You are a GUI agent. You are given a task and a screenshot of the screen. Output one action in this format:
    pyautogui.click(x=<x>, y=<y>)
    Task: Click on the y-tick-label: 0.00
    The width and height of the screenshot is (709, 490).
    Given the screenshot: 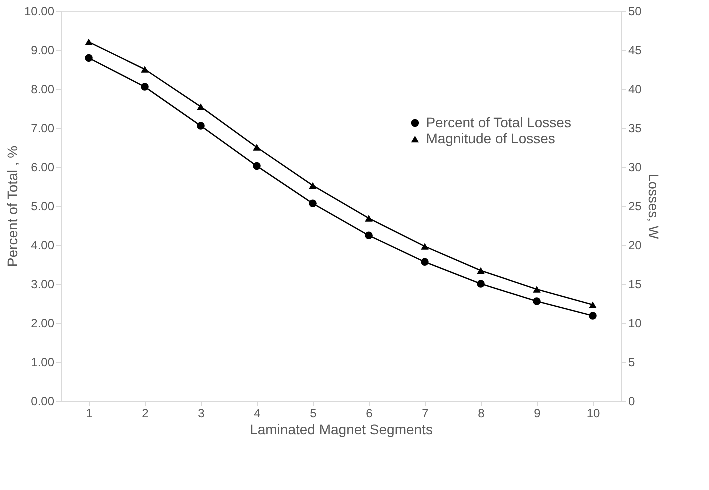 What is the action you would take?
    pyautogui.click(x=43, y=401)
    